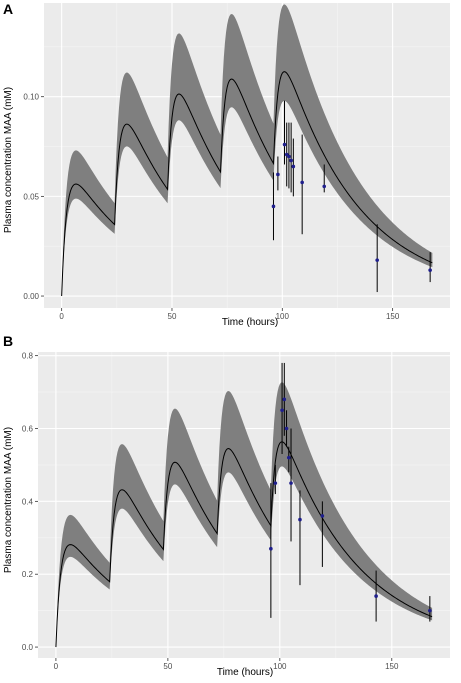 The image size is (461, 683). Describe the element at coordinates (245, 672) in the screenshot. I see `panel-b-x-axis-title: Time (hours)` at that location.